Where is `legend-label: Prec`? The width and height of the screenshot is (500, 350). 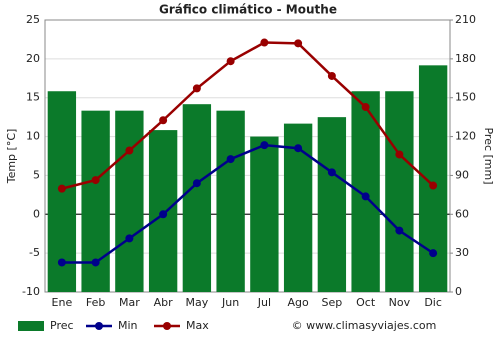 legend-label: Prec is located at coordinates (62, 325).